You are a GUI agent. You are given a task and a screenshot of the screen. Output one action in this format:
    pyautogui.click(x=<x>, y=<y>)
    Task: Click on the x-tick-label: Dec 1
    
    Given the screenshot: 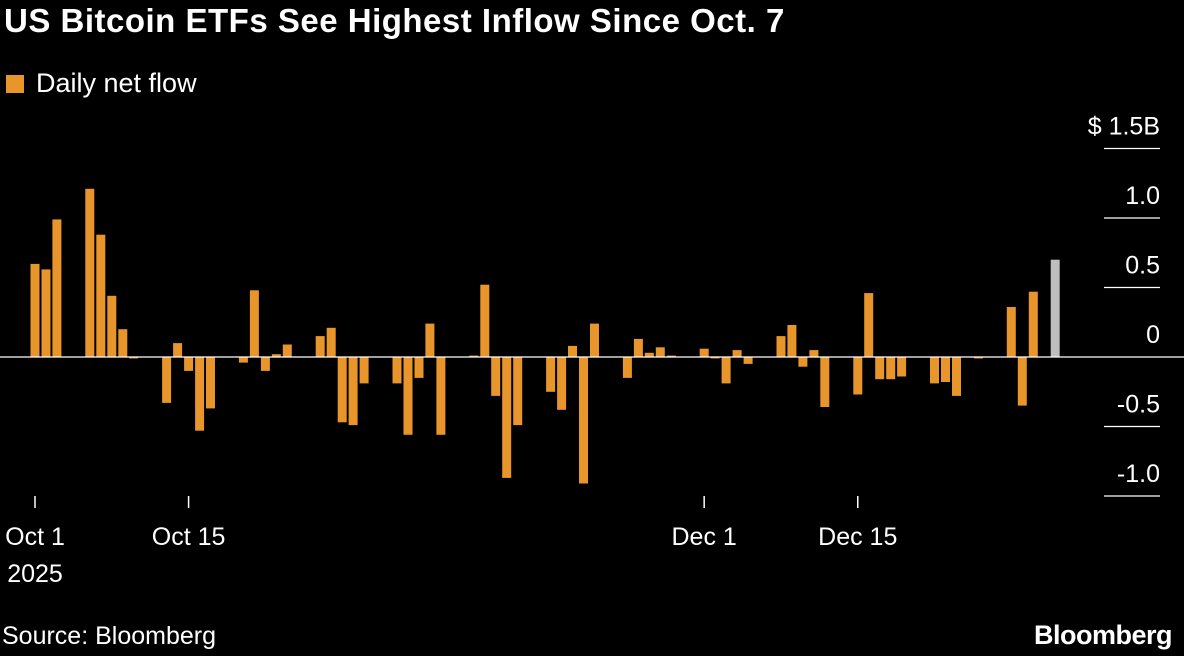 What is the action you would take?
    pyautogui.click(x=704, y=537)
    